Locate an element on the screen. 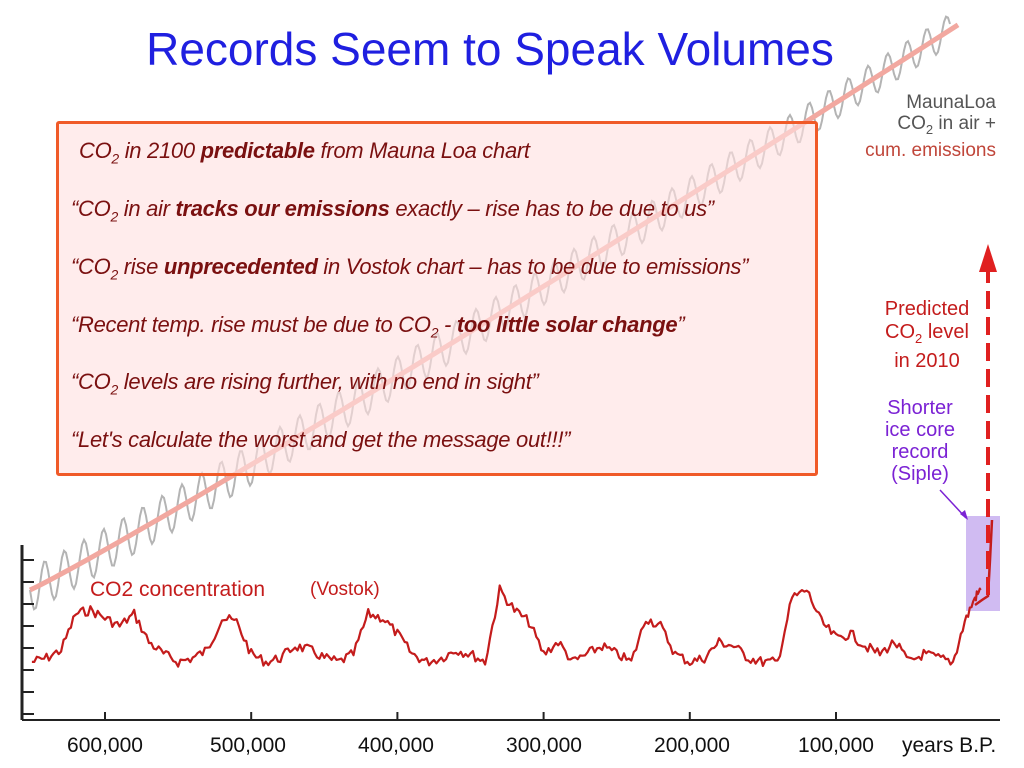 The width and height of the screenshot is (1024, 768). predicted-arrow-head is located at coordinates (988, 258).